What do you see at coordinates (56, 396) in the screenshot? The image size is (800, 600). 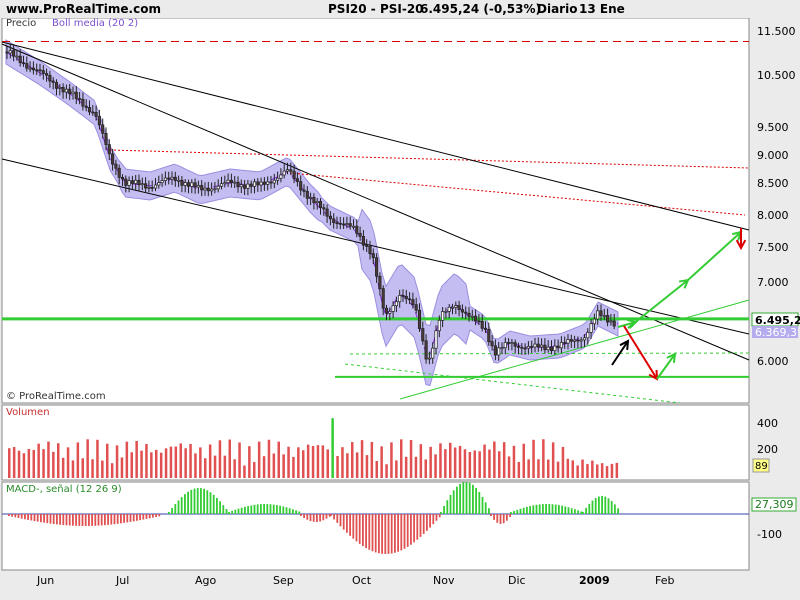 I see `watermark: © ProRealTime.com` at bounding box center [56, 396].